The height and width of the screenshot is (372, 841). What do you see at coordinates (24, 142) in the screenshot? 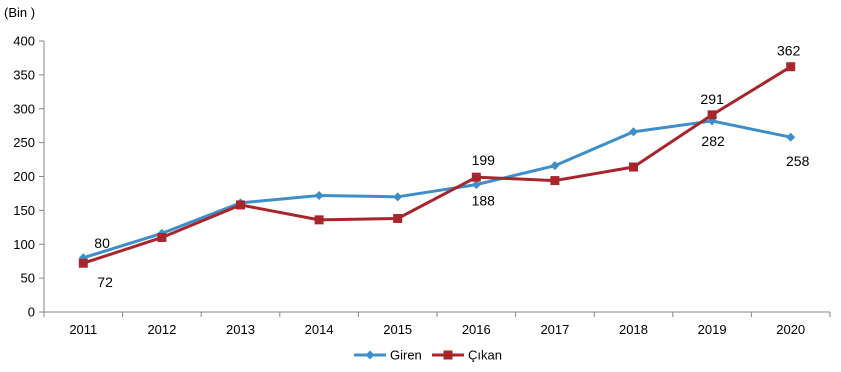
I see `y-tick-label: 250` at bounding box center [24, 142].